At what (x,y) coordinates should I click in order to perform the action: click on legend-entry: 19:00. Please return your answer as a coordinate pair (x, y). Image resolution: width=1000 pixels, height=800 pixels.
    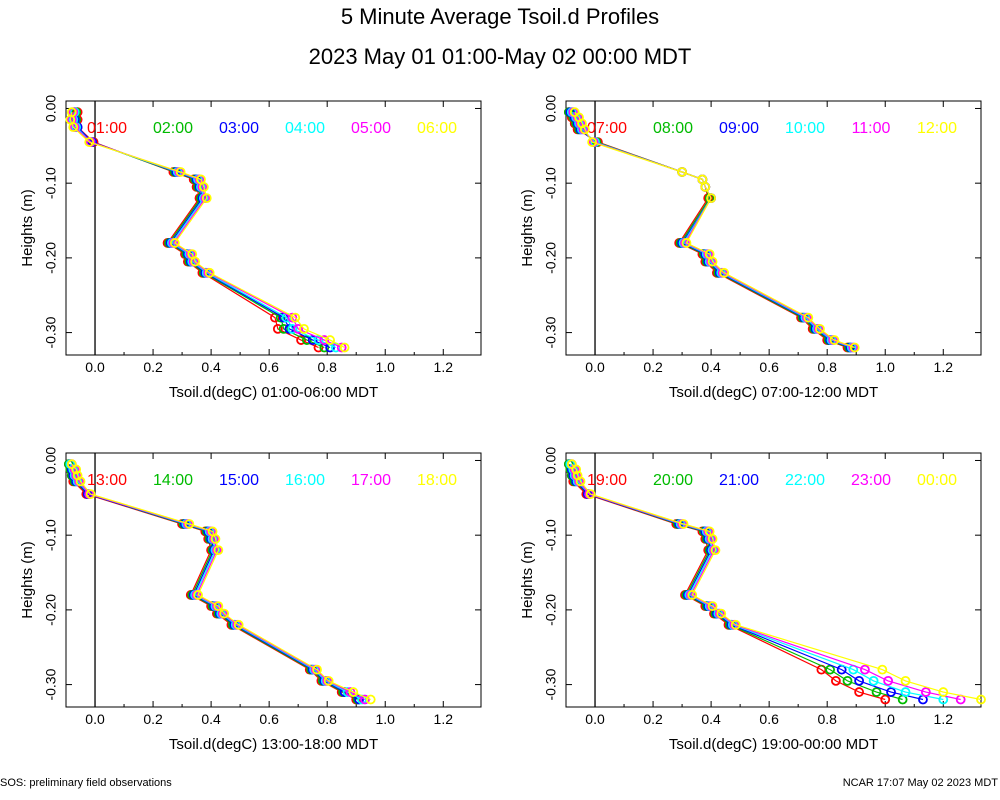
    Looking at the image, I should click on (607, 480).